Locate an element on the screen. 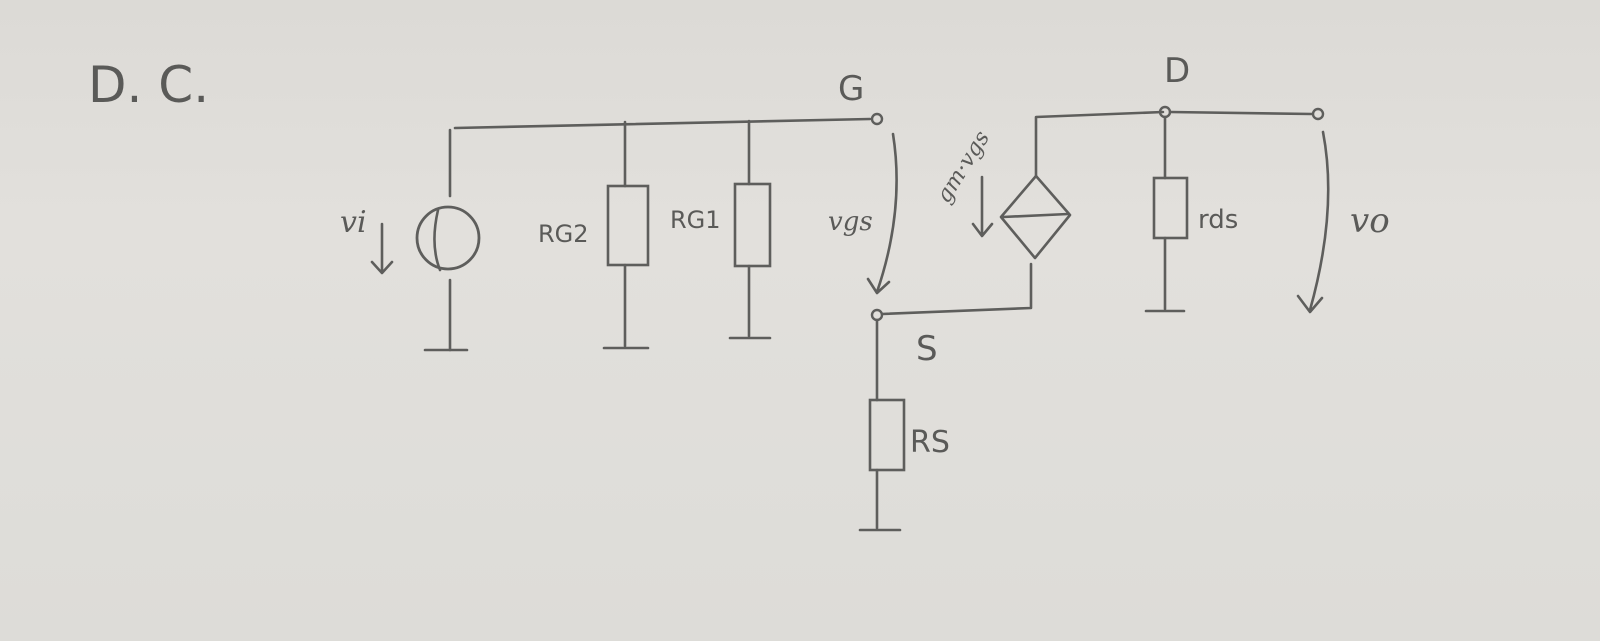 This screenshot has height=641, width=1600. gate-node is located at coordinates (877, 119).